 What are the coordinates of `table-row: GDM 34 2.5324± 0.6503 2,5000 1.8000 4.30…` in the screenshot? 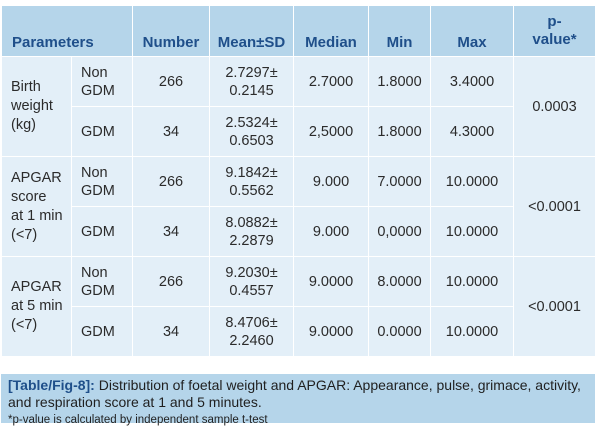 It's located at (299, 131).